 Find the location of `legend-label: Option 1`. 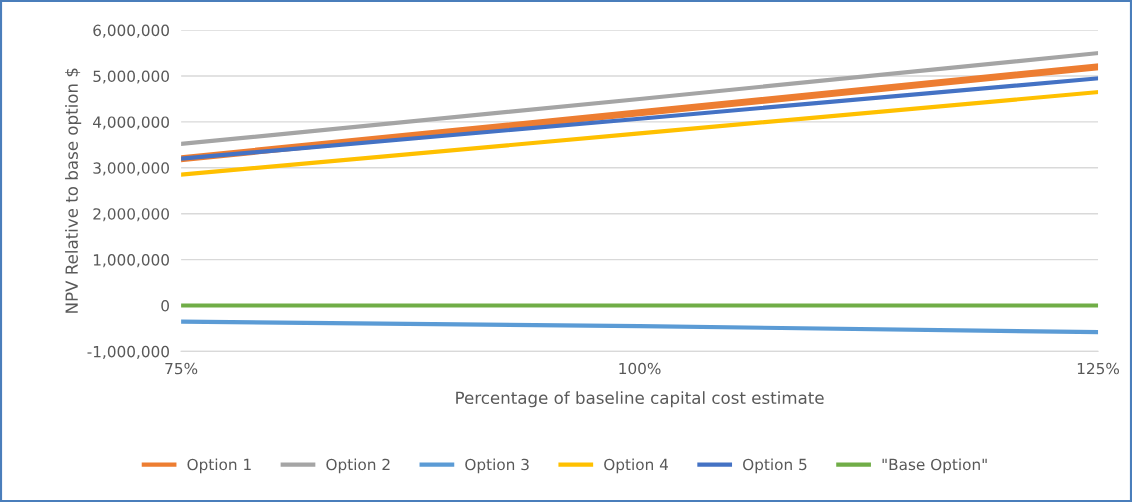

legend-label: Option 1 is located at coordinates (219, 466).